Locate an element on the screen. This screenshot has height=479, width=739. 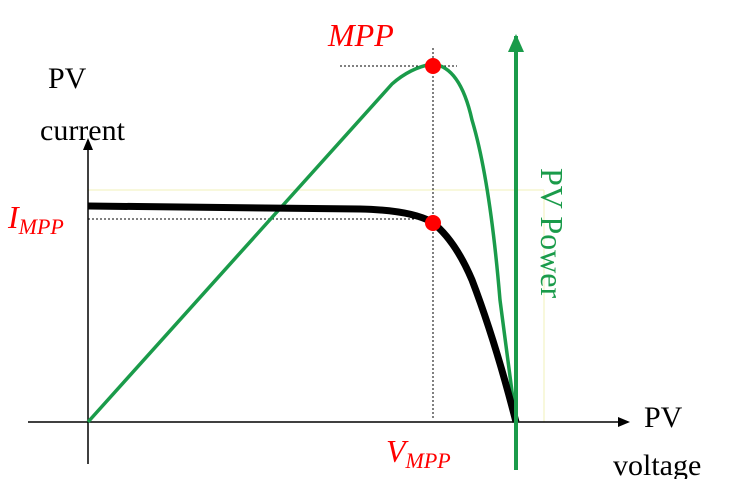
v-mpp-label: VMPP is located at coordinates (418, 453).